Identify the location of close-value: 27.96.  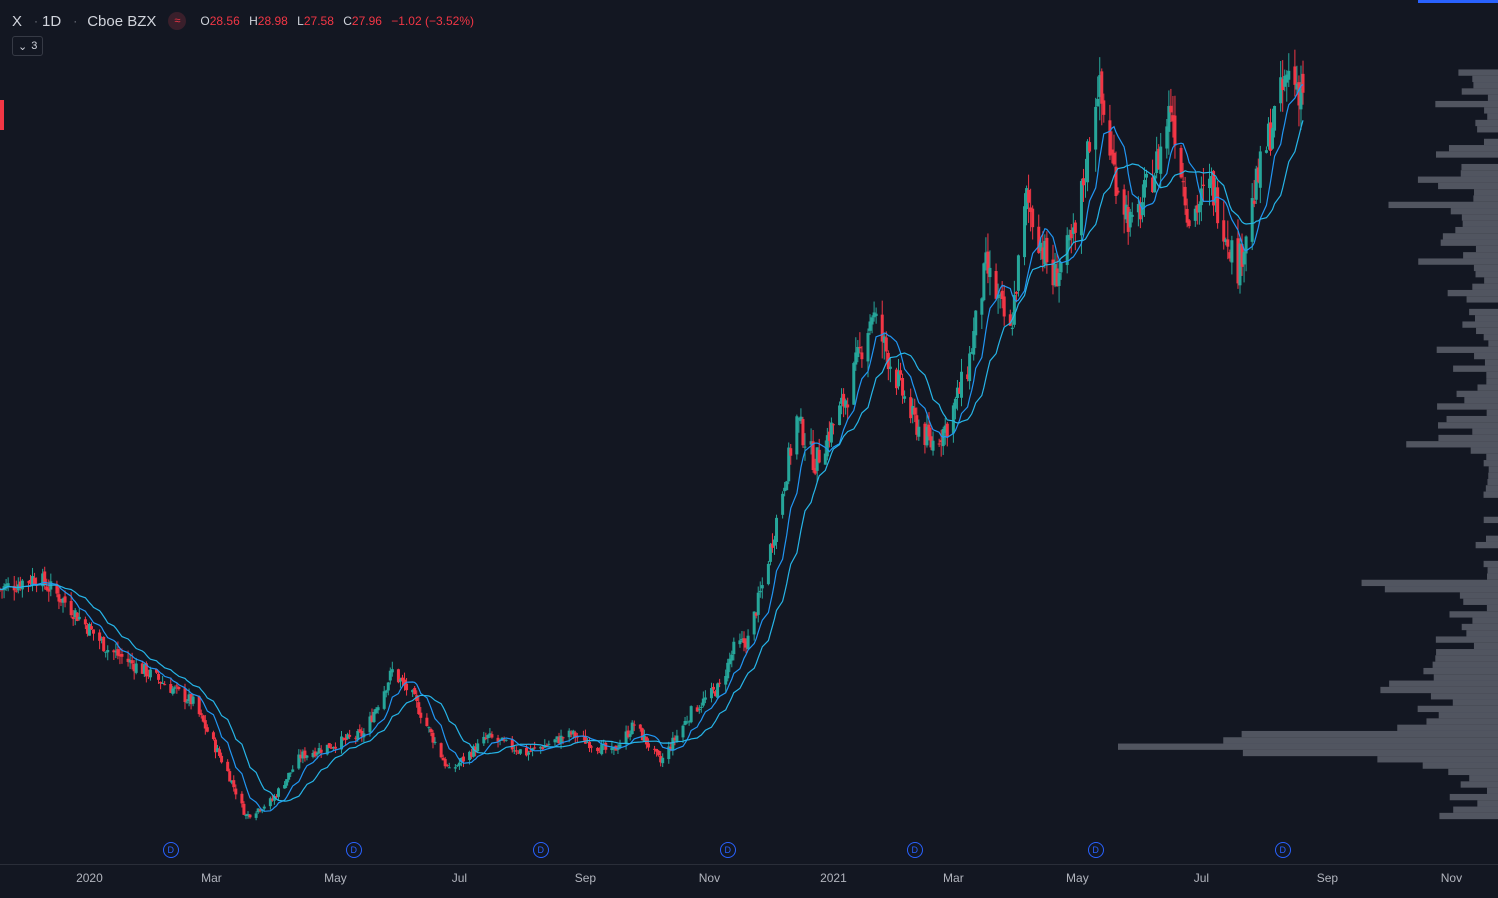
(366, 21).